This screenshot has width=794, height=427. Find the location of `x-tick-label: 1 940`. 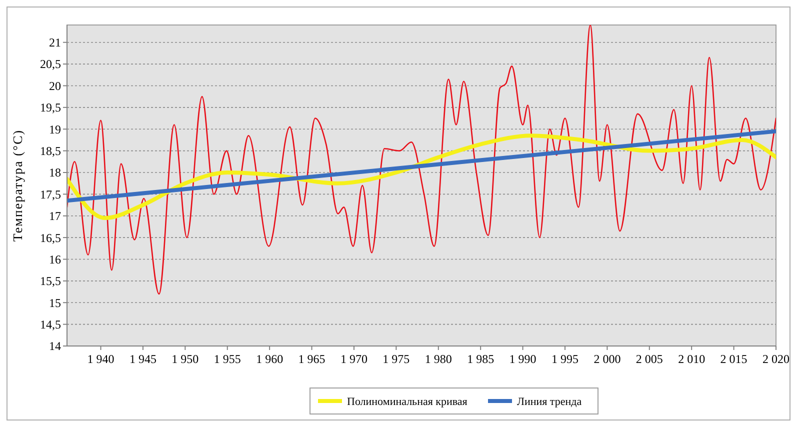

x-tick-label: 1 940 is located at coordinates (100, 359).